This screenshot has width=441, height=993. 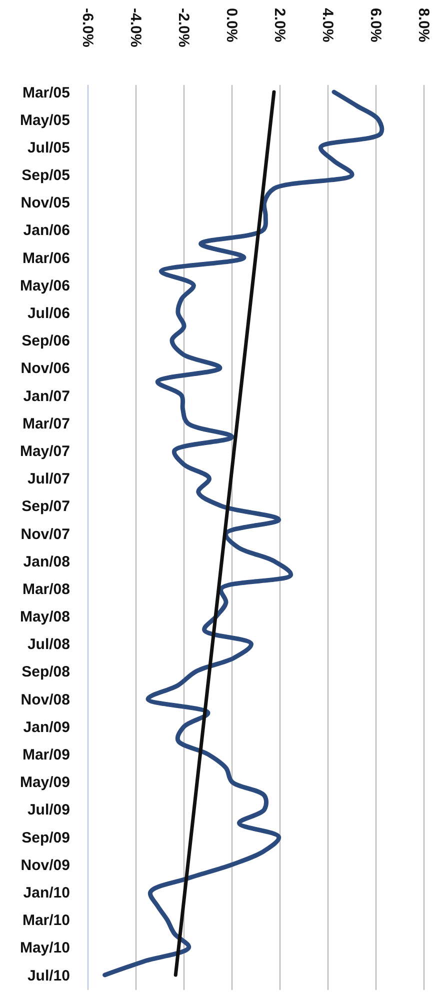 What do you see at coordinates (46, 672) in the screenshot?
I see `y-tick-label: Sep/08` at bounding box center [46, 672].